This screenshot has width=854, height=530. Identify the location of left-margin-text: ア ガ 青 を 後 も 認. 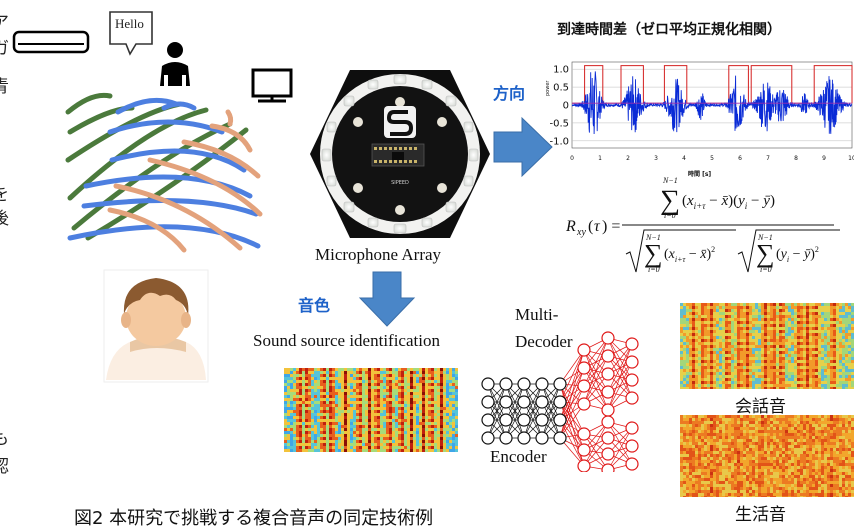
(8, 262).